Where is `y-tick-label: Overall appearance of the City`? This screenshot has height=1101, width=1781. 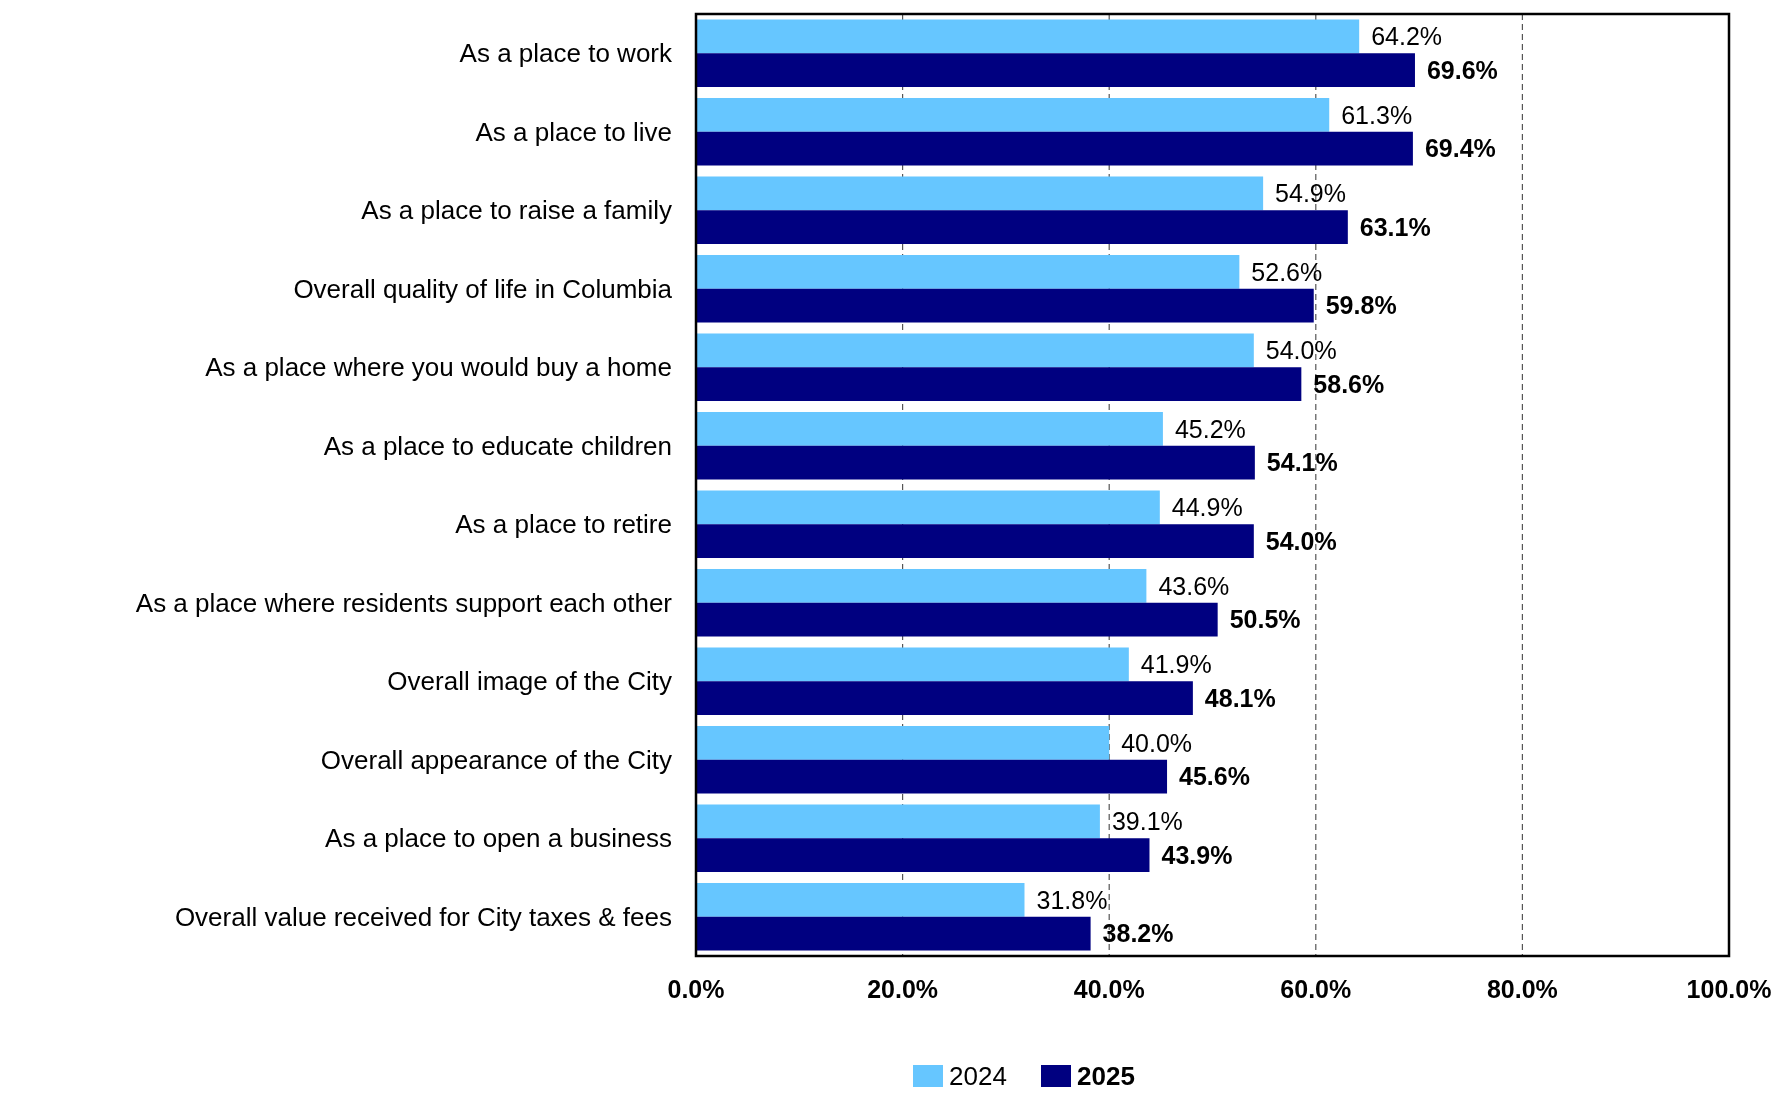
y-tick-label: Overall appearance of the City is located at coordinates (496, 759).